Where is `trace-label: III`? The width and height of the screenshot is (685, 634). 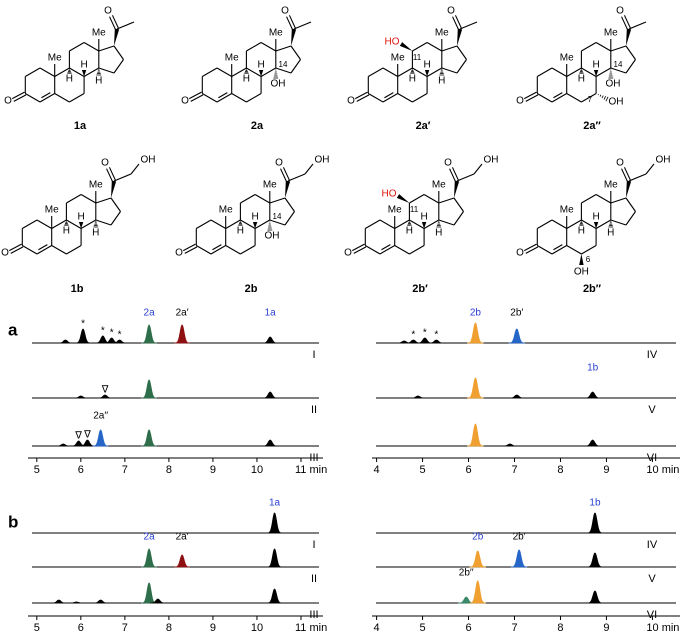
trace-label: III is located at coordinates (313, 615).